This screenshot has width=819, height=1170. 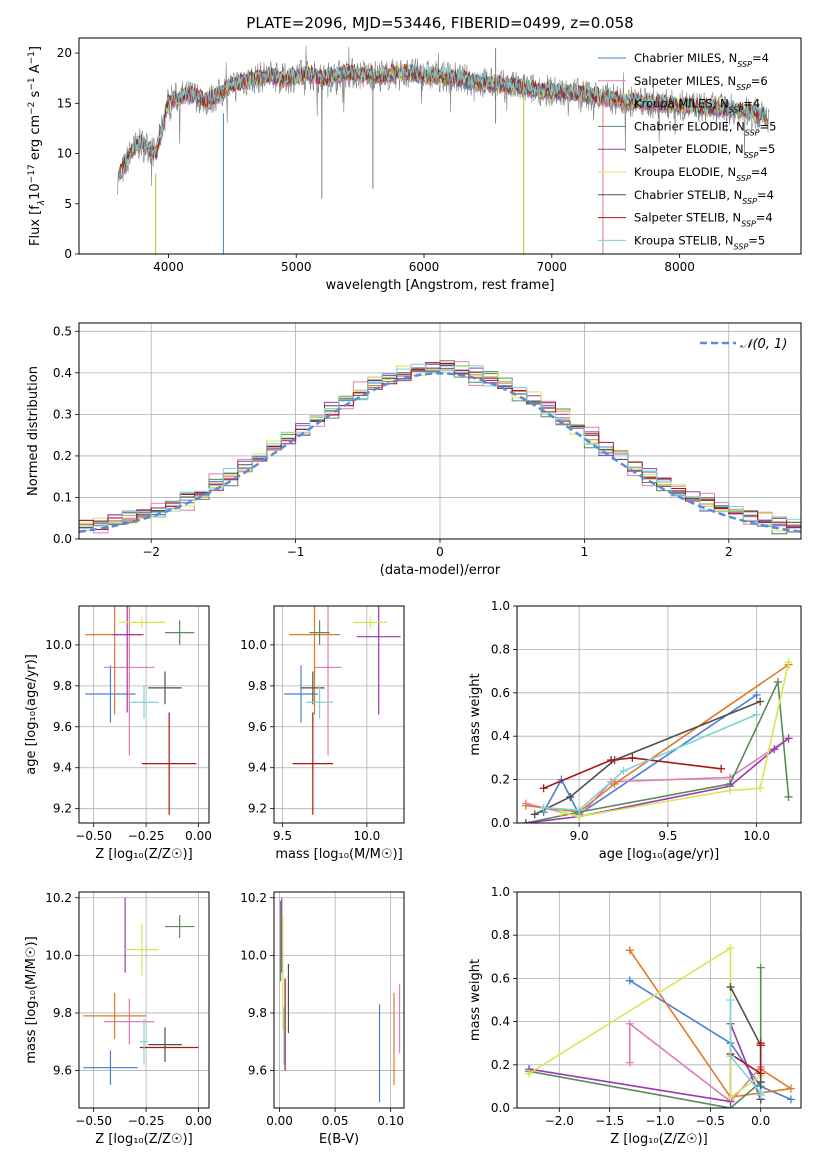 I want to click on y-label-part: ], so click(x=35, y=48).